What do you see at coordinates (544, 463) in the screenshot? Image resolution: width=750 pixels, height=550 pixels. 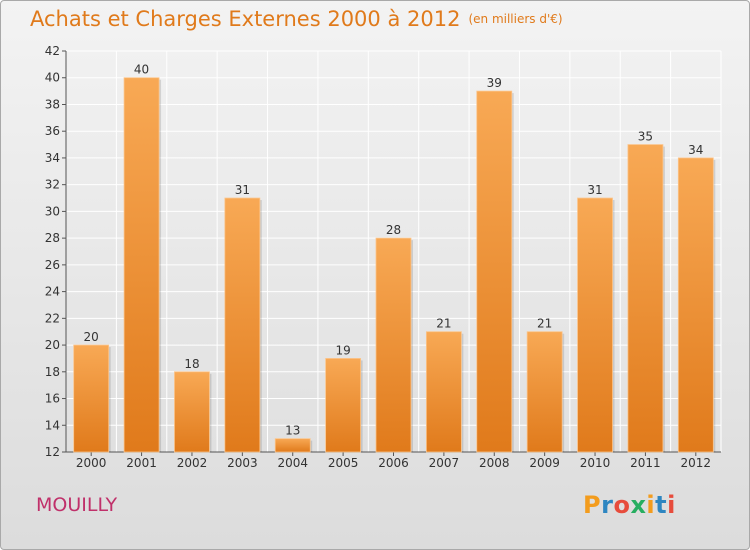 I see `x-tick-label: 2009` at bounding box center [544, 463].